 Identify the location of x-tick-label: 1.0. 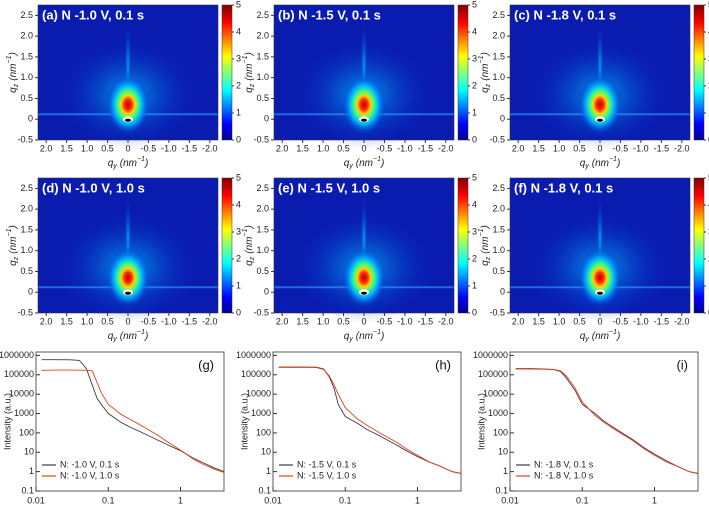
(323, 148).